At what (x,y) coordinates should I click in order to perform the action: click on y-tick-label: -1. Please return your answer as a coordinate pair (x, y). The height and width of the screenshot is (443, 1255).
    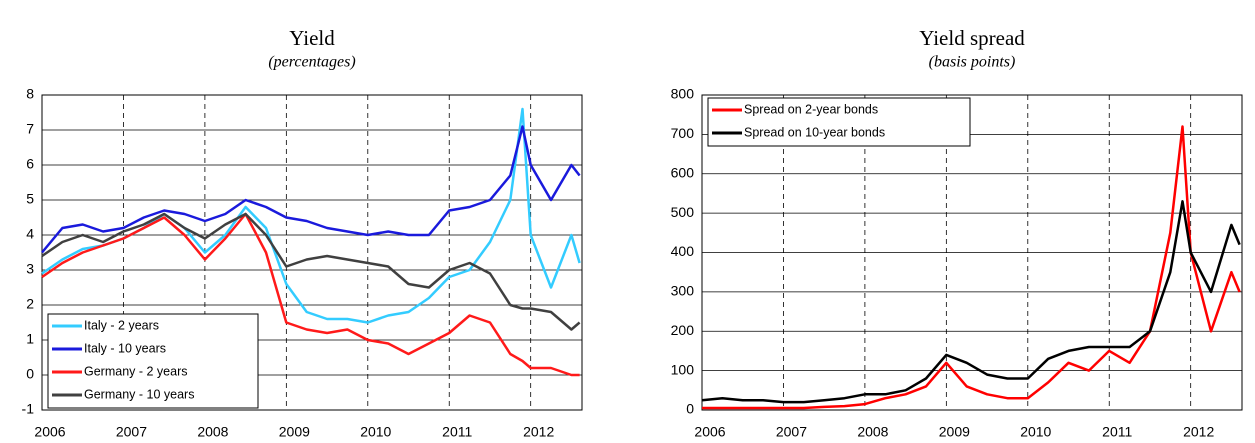
    Looking at the image, I should click on (28, 409).